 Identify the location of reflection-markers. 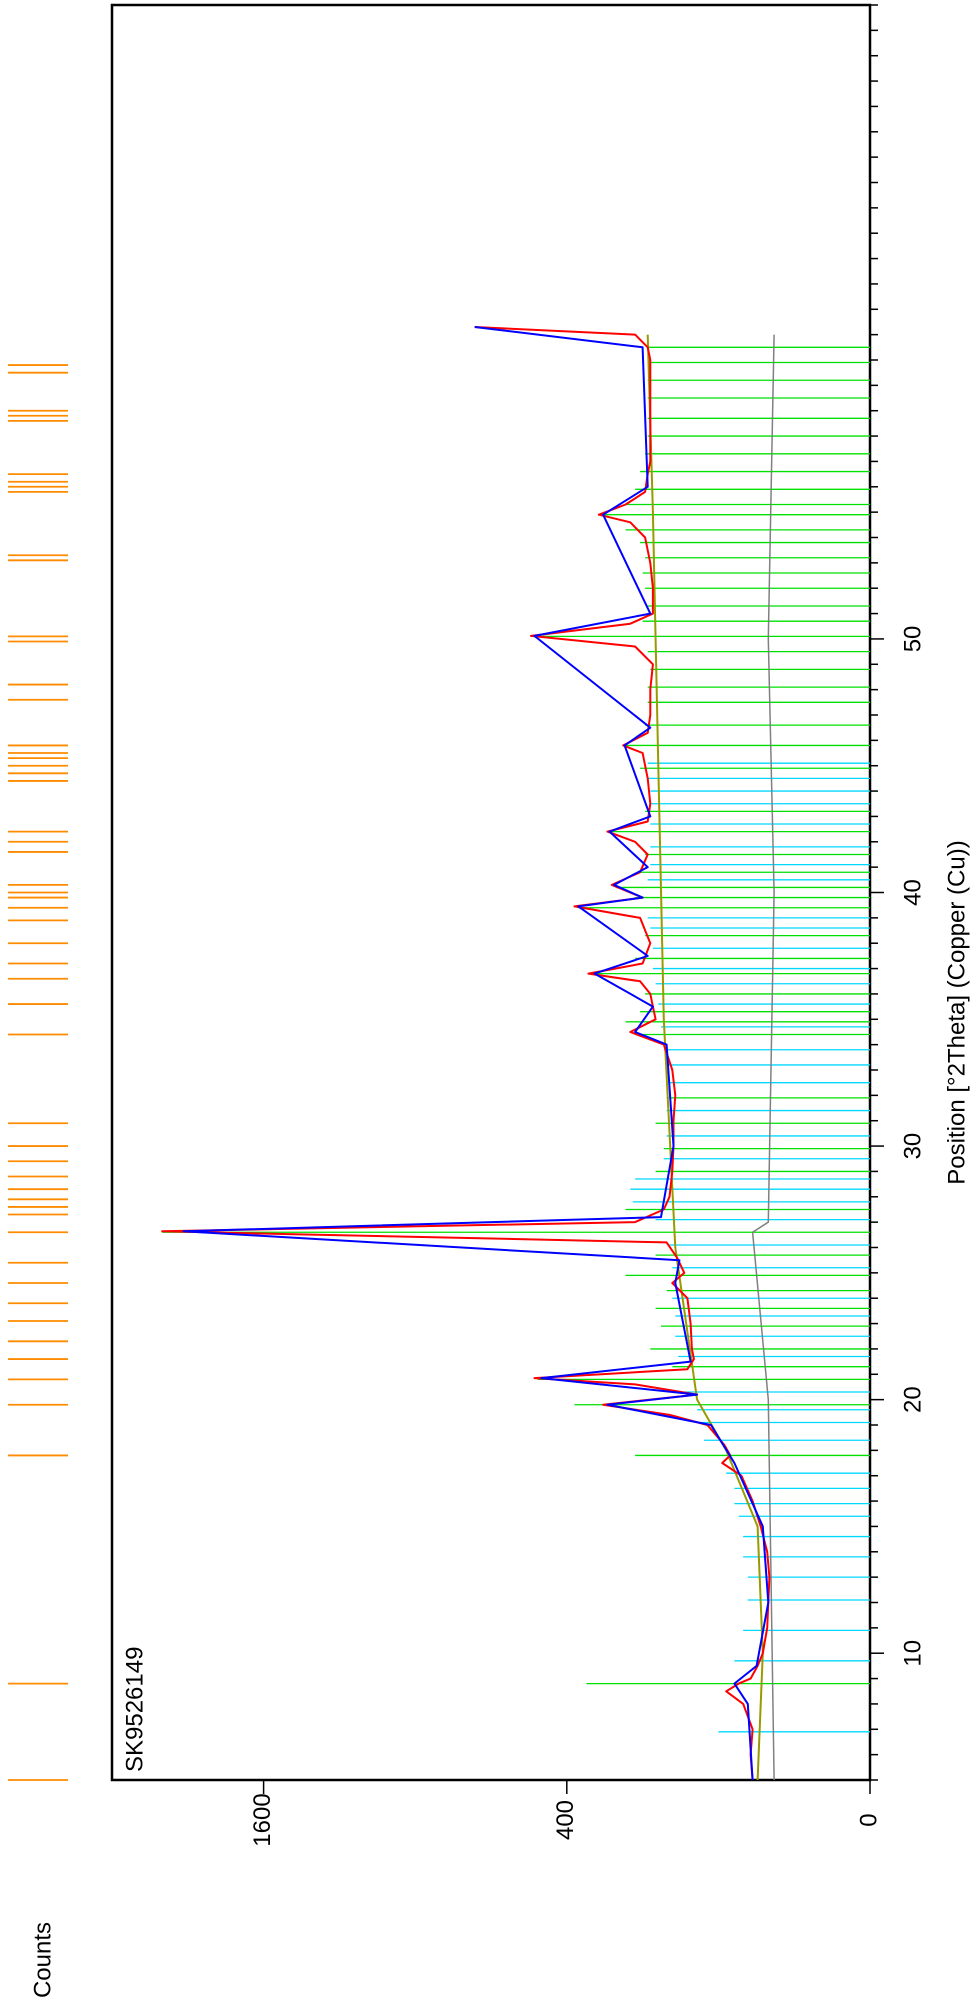
(38, 1072).